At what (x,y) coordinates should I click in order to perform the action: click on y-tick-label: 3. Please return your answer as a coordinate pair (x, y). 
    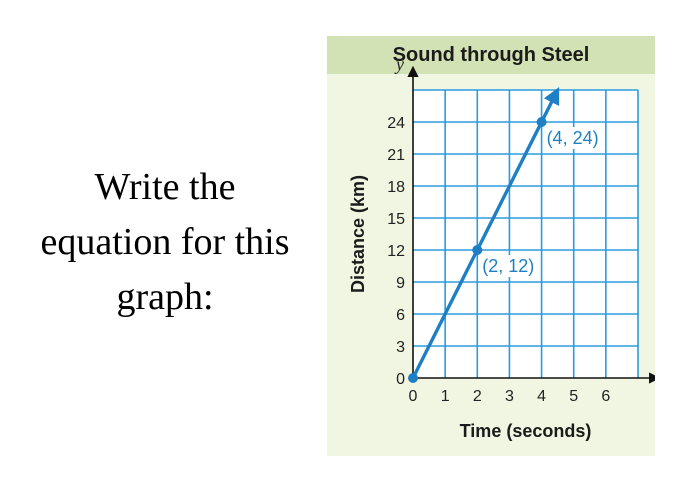
    Looking at the image, I should click on (400, 347).